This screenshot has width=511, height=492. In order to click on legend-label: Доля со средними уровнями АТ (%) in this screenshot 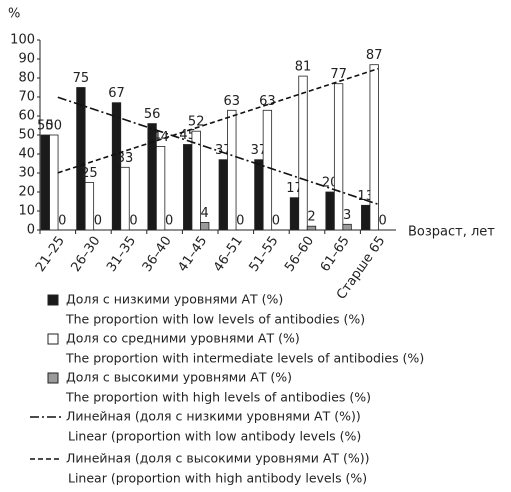, I will do `click(183, 338)`.